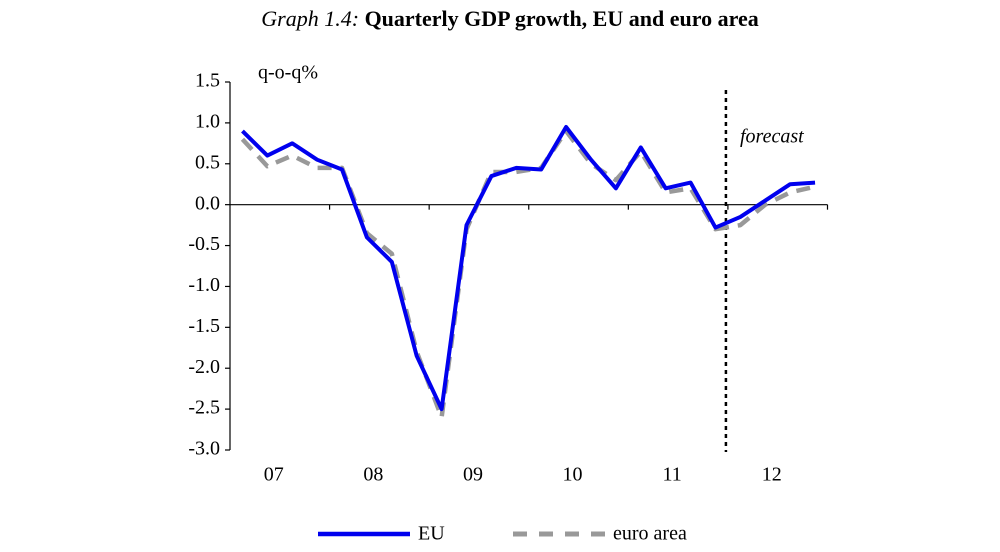 This screenshot has width=1000, height=552. I want to click on y-tick-label: -1.5, so click(204, 326).